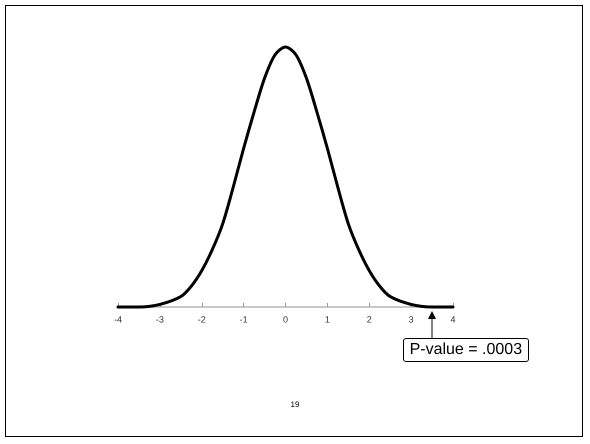 The height and width of the screenshot is (444, 590). Describe the element at coordinates (295, 404) in the screenshot. I see `text: 19` at that location.